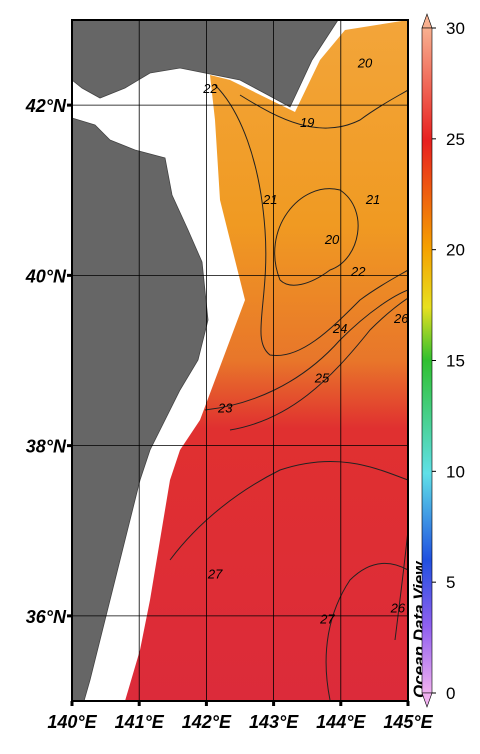 Image resolution: width=480 pixels, height=754 pixels. What do you see at coordinates (72, 722) in the screenshot?
I see `lon-tick-label: 140°E` at bounding box center [72, 722].